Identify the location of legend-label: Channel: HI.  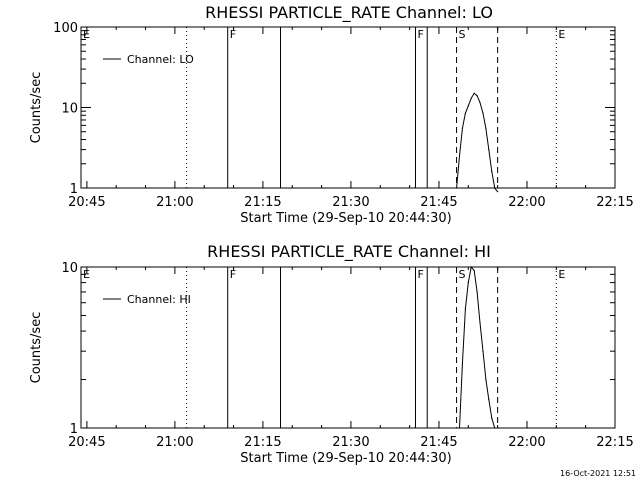
(159, 299).